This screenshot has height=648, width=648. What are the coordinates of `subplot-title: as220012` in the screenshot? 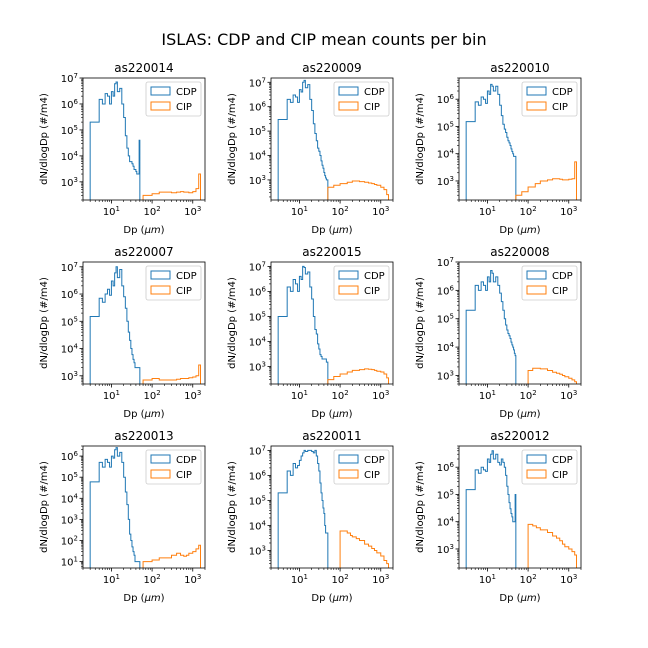 It's located at (519, 436).